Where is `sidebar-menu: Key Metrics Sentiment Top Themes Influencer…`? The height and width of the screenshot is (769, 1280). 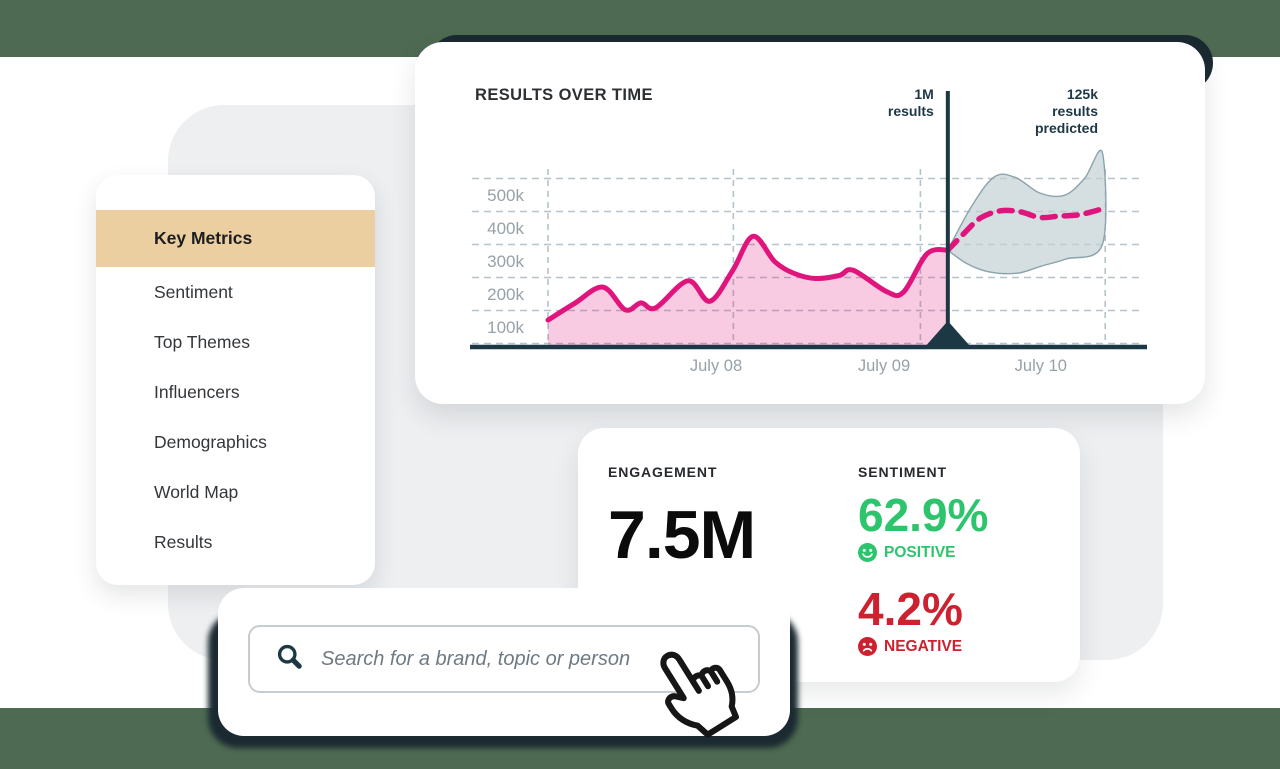 sidebar-menu: Key Metrics Sentiment Top Themes Influencer… is located at coordinates (235, 380).